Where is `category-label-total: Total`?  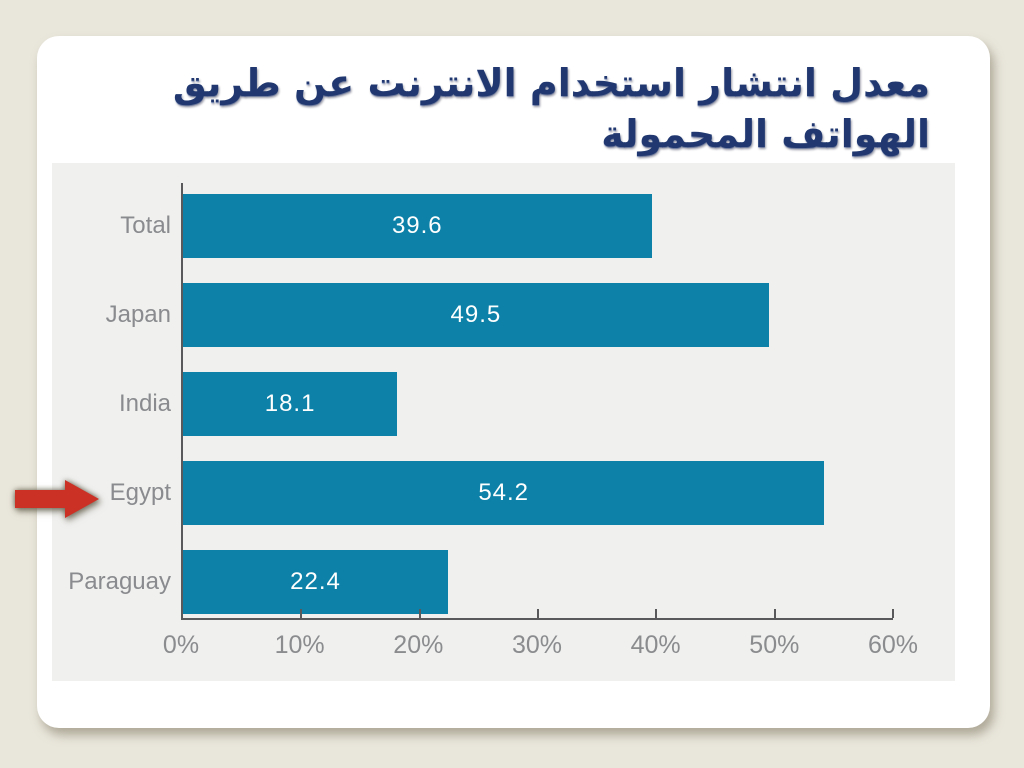 category-label-total: Total is located at coordinates (145, 225).